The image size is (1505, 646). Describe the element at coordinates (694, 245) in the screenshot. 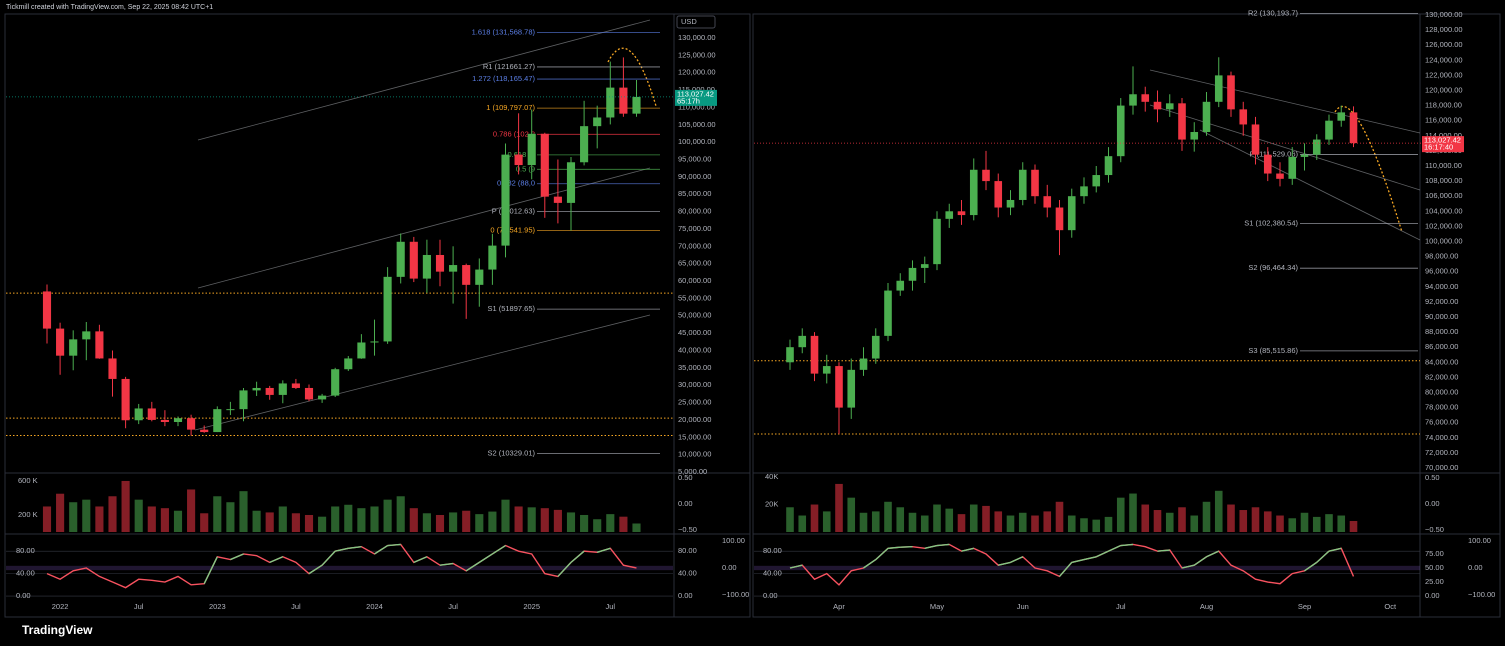

I see `price-tick-label: 70,000.00` at that location.